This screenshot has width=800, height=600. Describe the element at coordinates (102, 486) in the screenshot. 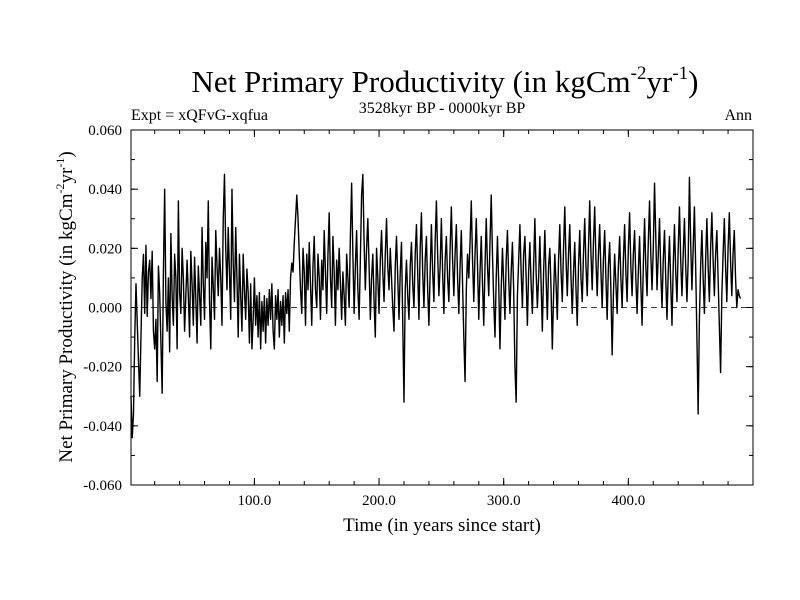

I see `y-tick-label: -0.060` at that location.